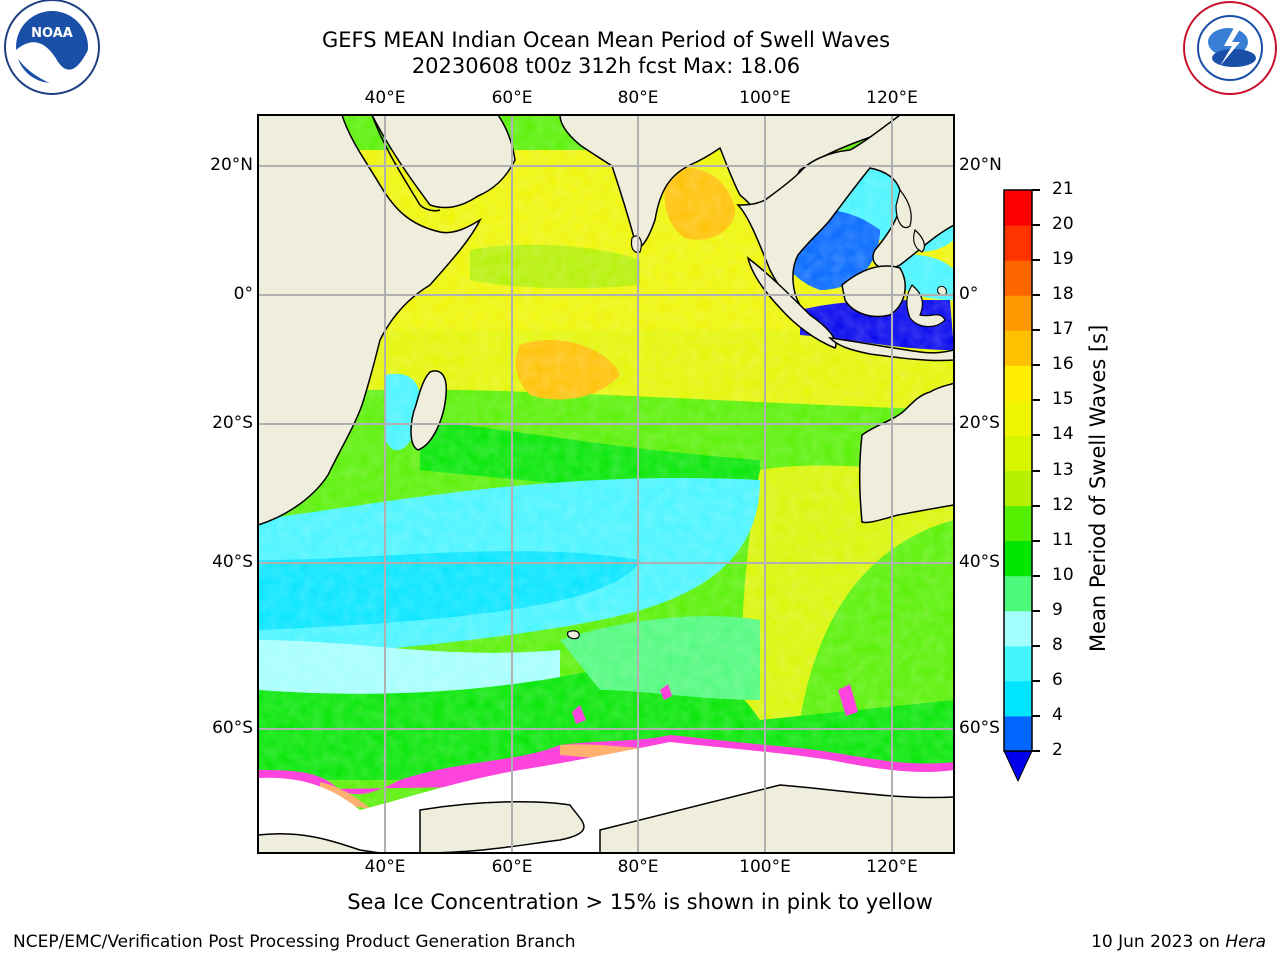 Image resolution: width=1280 pixels, height=960 pixels. I want to click on colorbar-tick-label: 8, so click(1057, 644).